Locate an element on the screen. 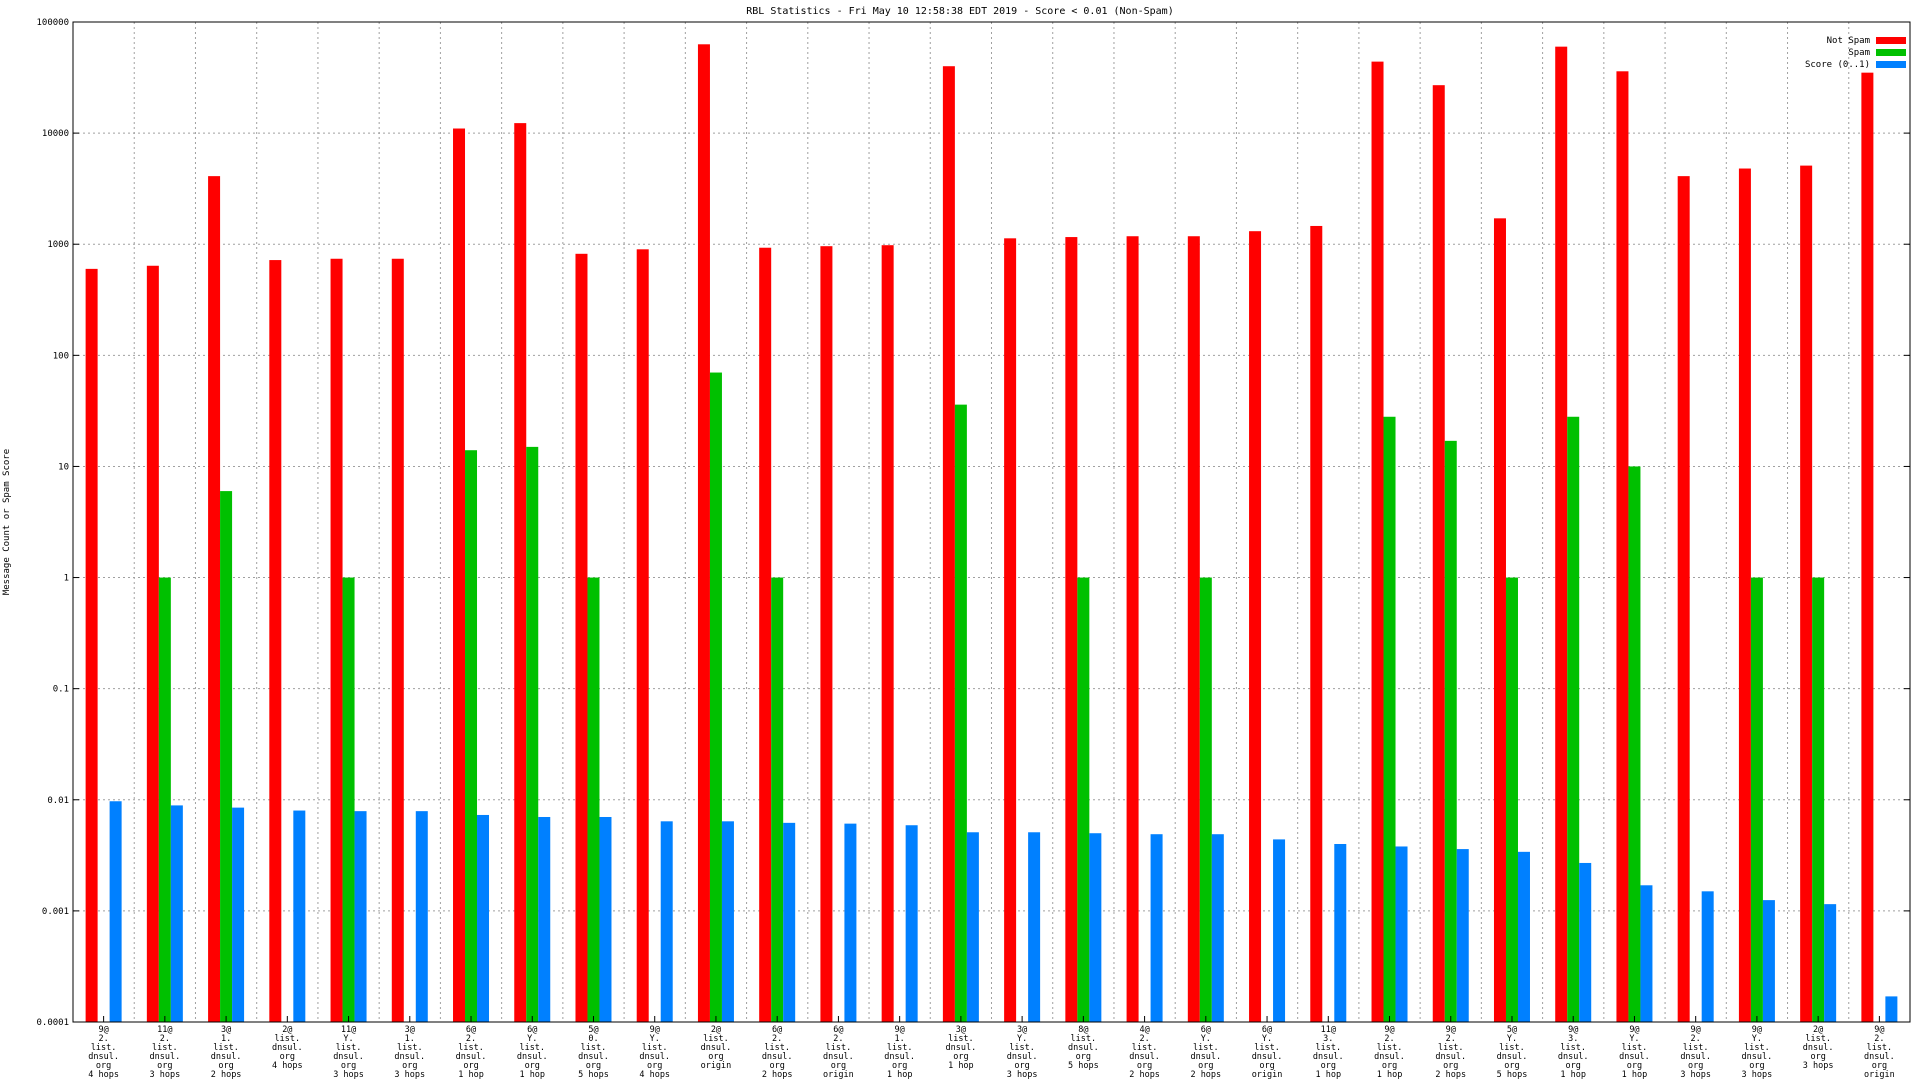 The width and height of the screenshot is (1920, 1080). x-category-label: 4 hops is located at coordinates (103, 1075).